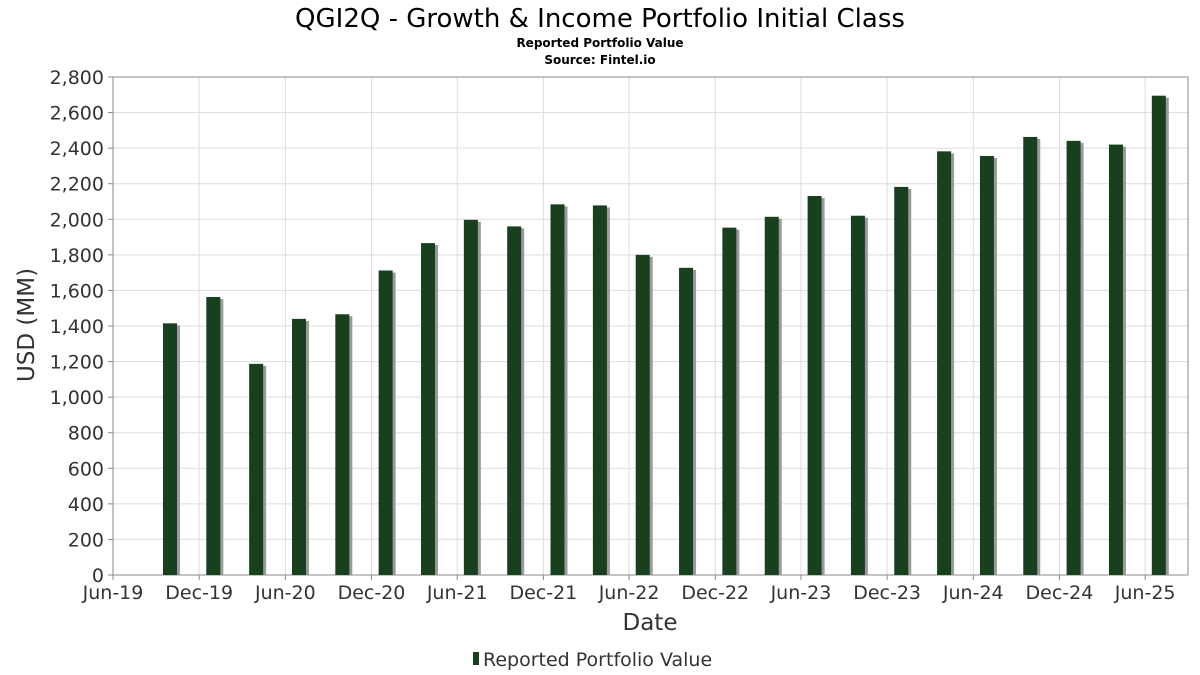 Image resolution: width=1200 pixels, height=675 pixels. Describe the element at coordinates (86, 505) in the screenshot. I see `y-tick-label: 400` at that location.